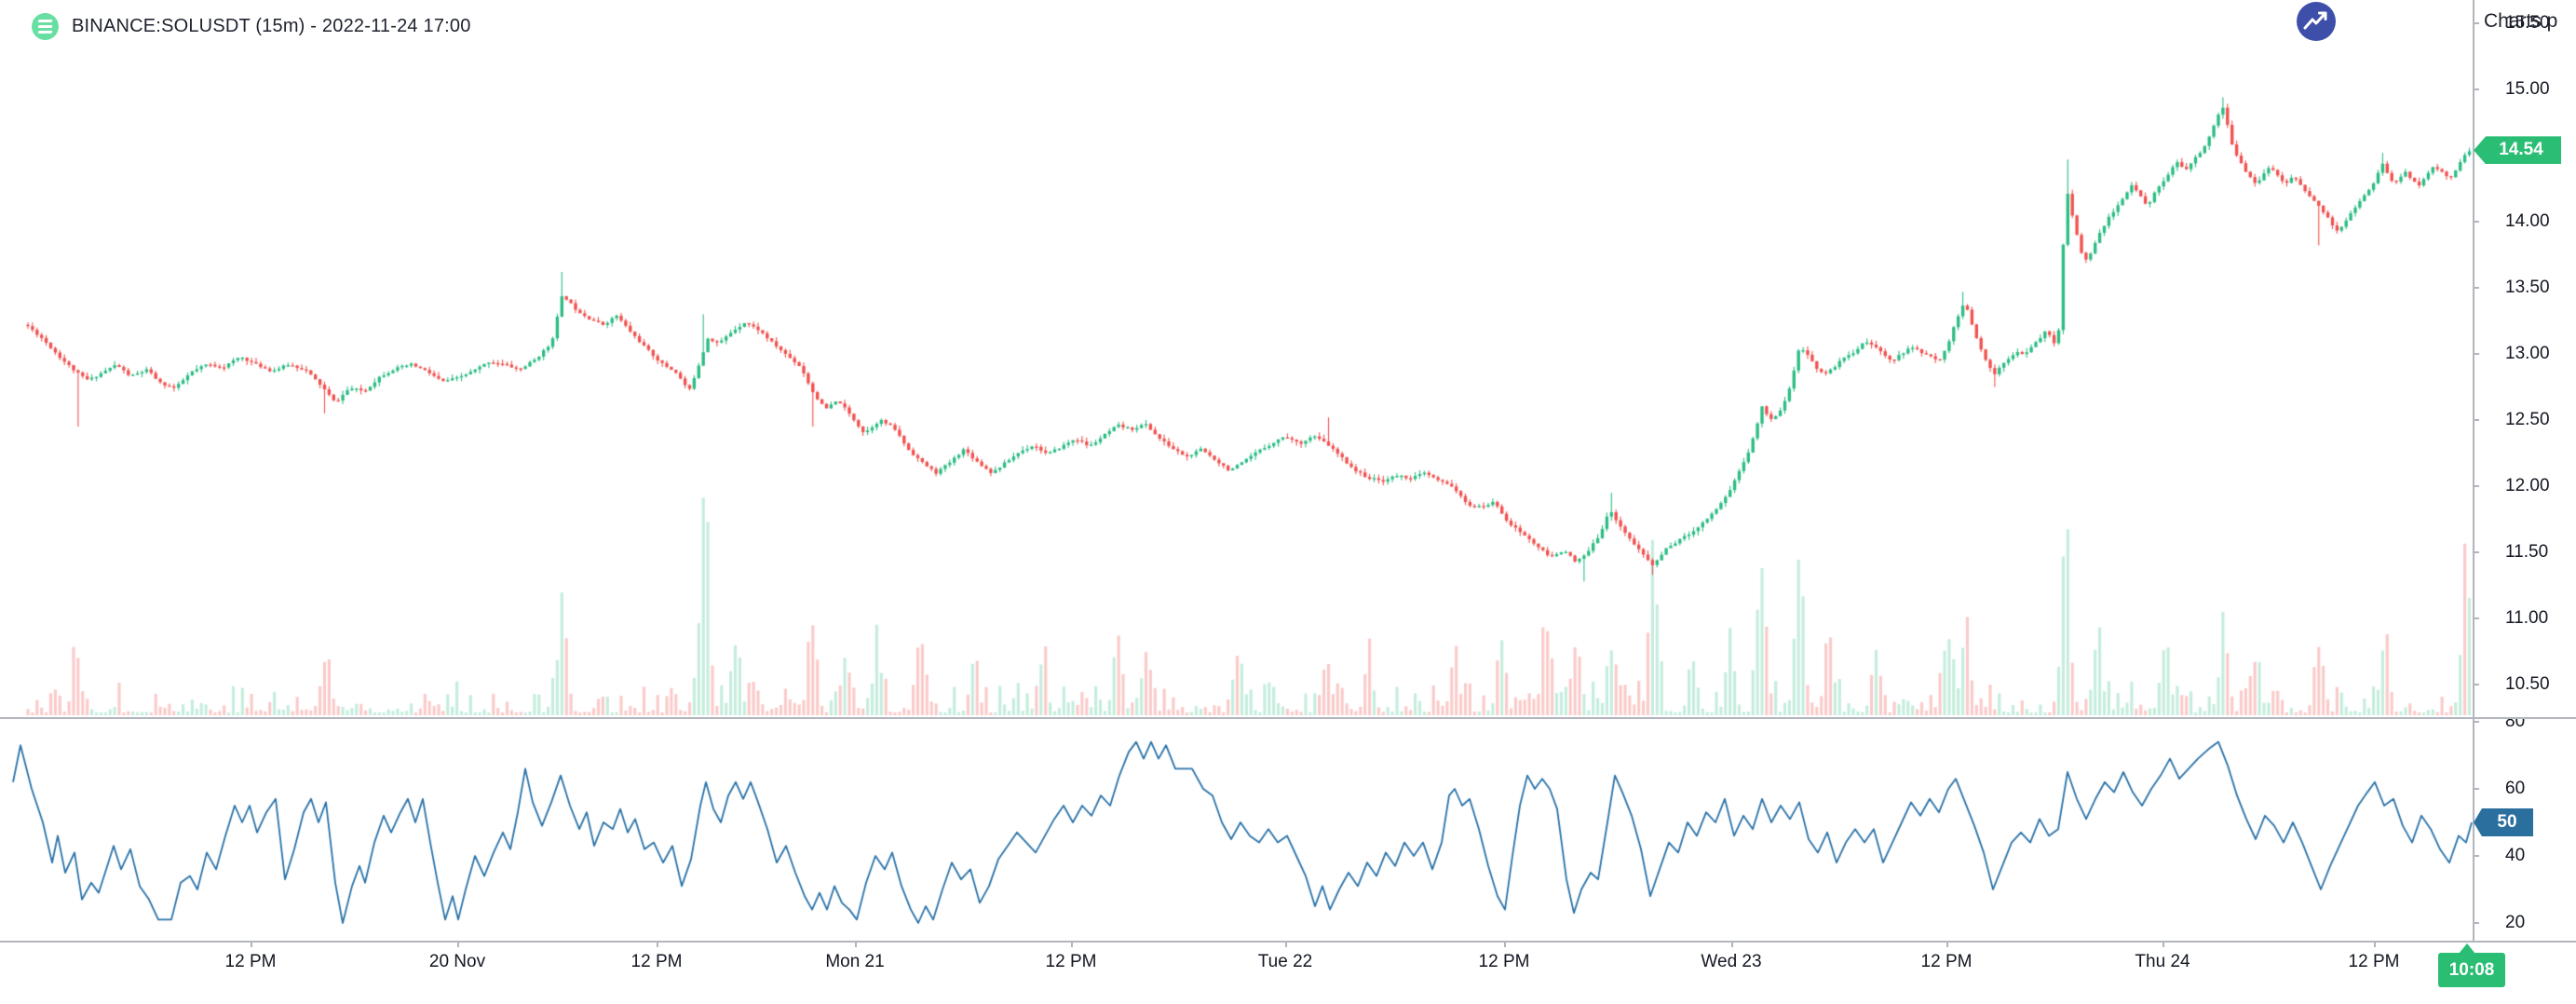  What do you see at coordinates (2527, 221) in the screenshot?
I see `price-tick-label: 14.00` at bounding box center [2527, 221].